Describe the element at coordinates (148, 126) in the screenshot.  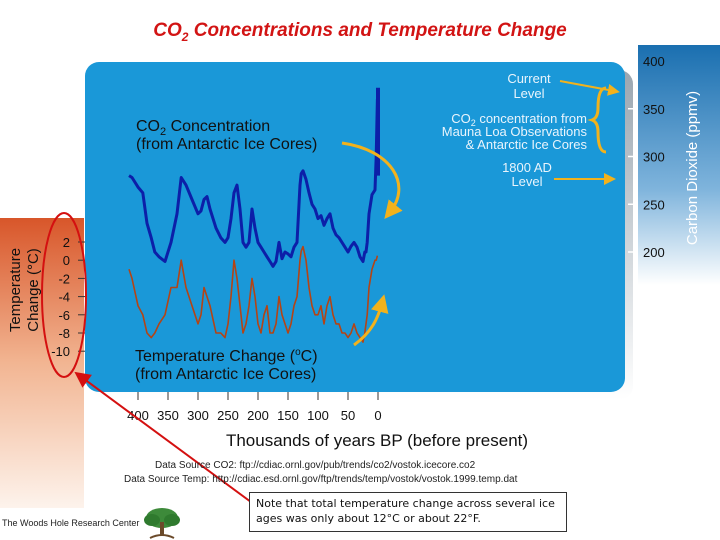
I see `co2-label-co: CO` at that location.